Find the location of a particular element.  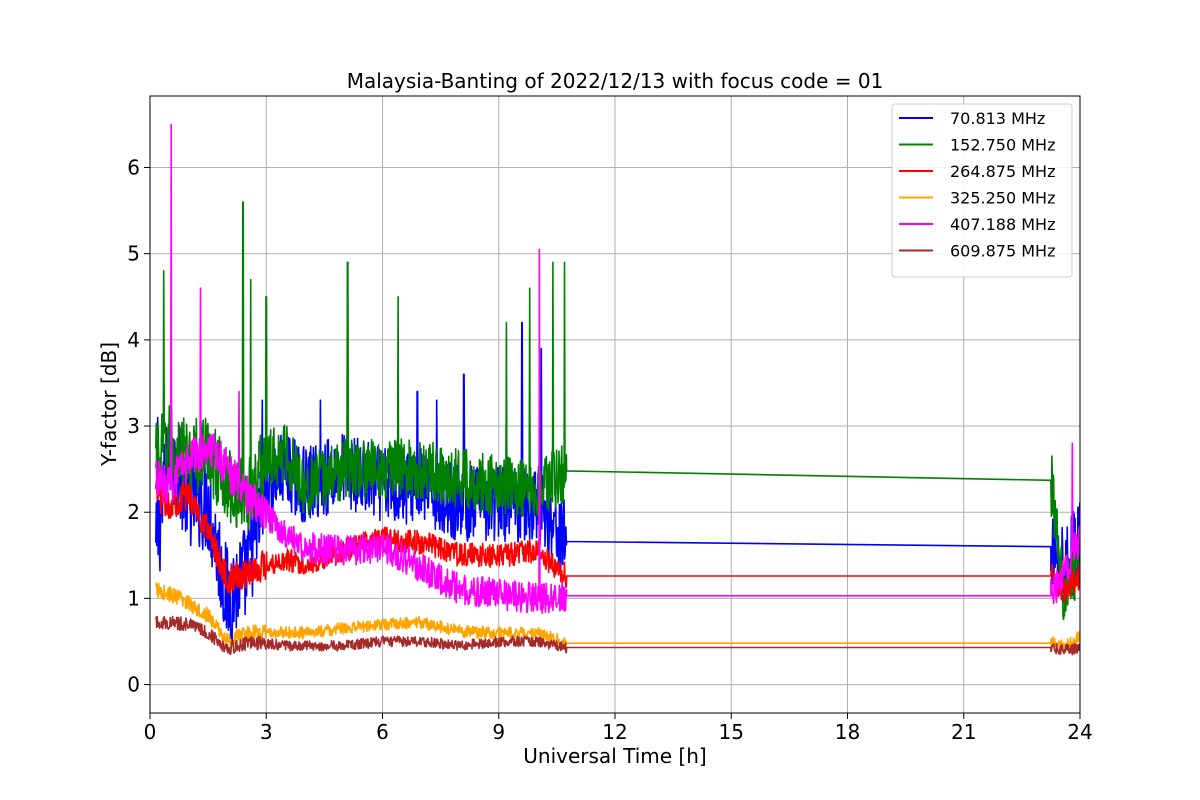

x-axis-label: Universal Time [h] is located at coordinates (614, 756).